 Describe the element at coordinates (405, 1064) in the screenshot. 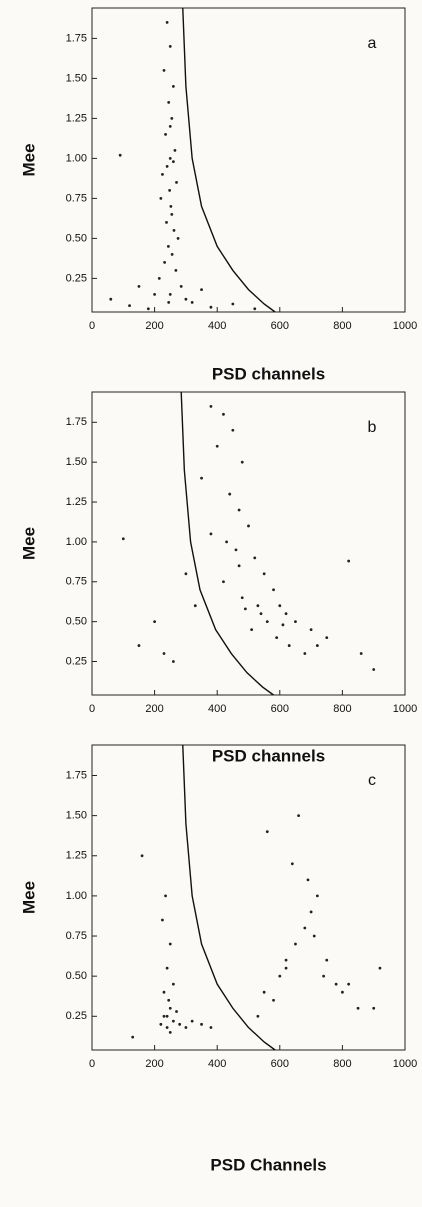

I see `x-tick-label: 1000` at that location.